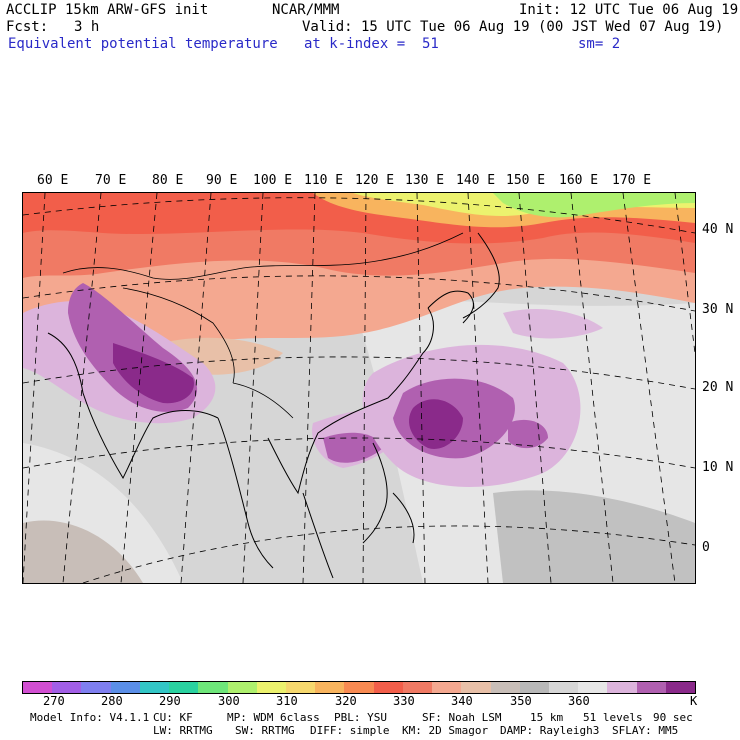 The width and height of the screenshot is (740, 740). Describe the element at coordinates (229, 701) in the screenshot. I see `colorbar-tick-300: 300` at that location.